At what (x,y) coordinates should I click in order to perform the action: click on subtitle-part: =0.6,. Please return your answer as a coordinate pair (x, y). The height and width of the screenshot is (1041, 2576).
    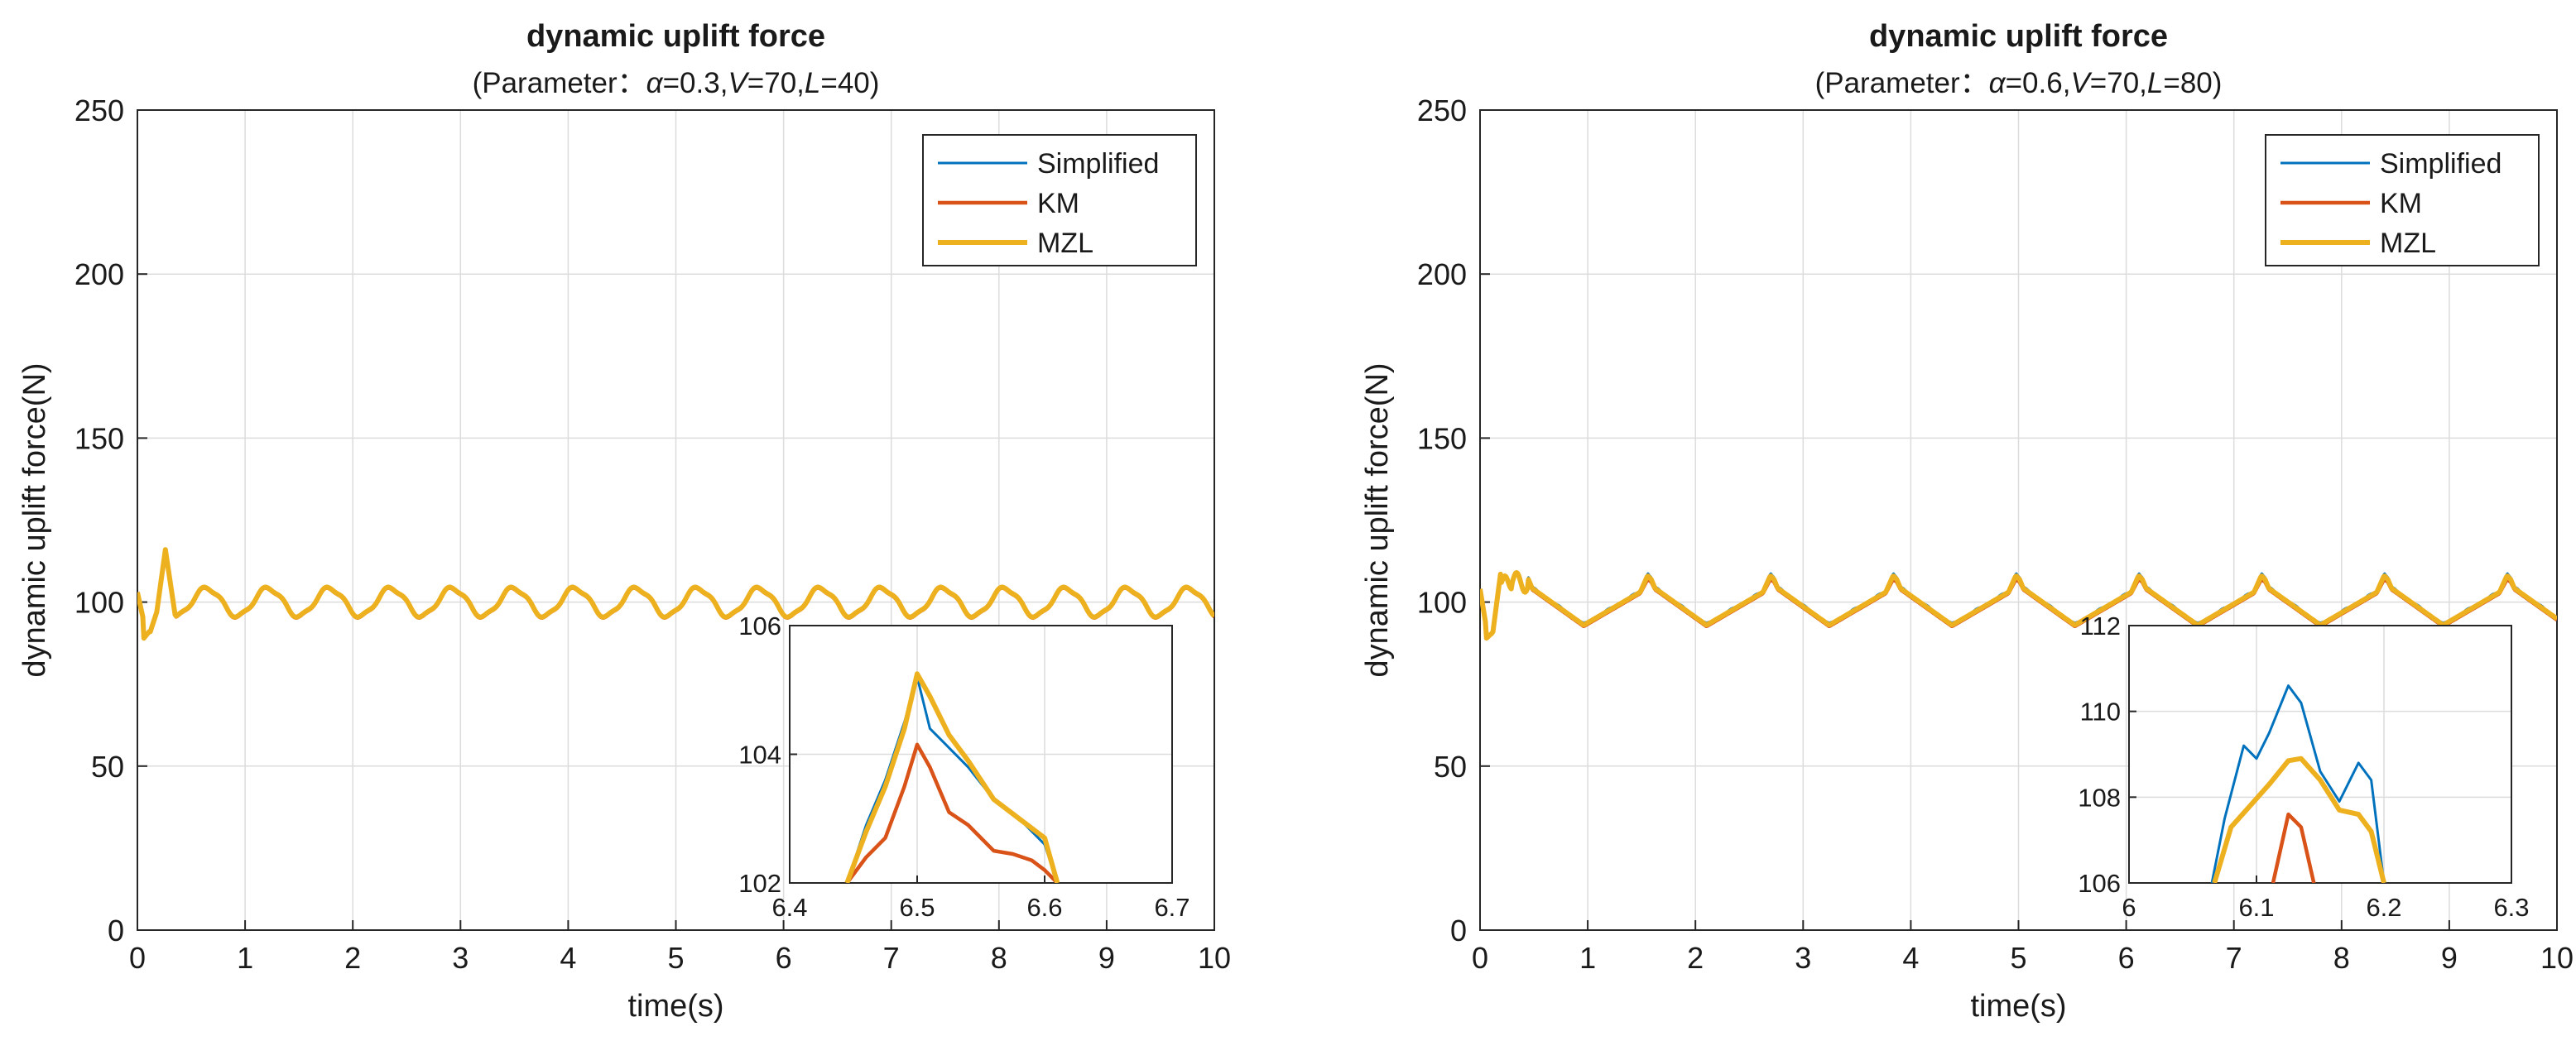
    Looking at the image, I should click on (2038, 83).